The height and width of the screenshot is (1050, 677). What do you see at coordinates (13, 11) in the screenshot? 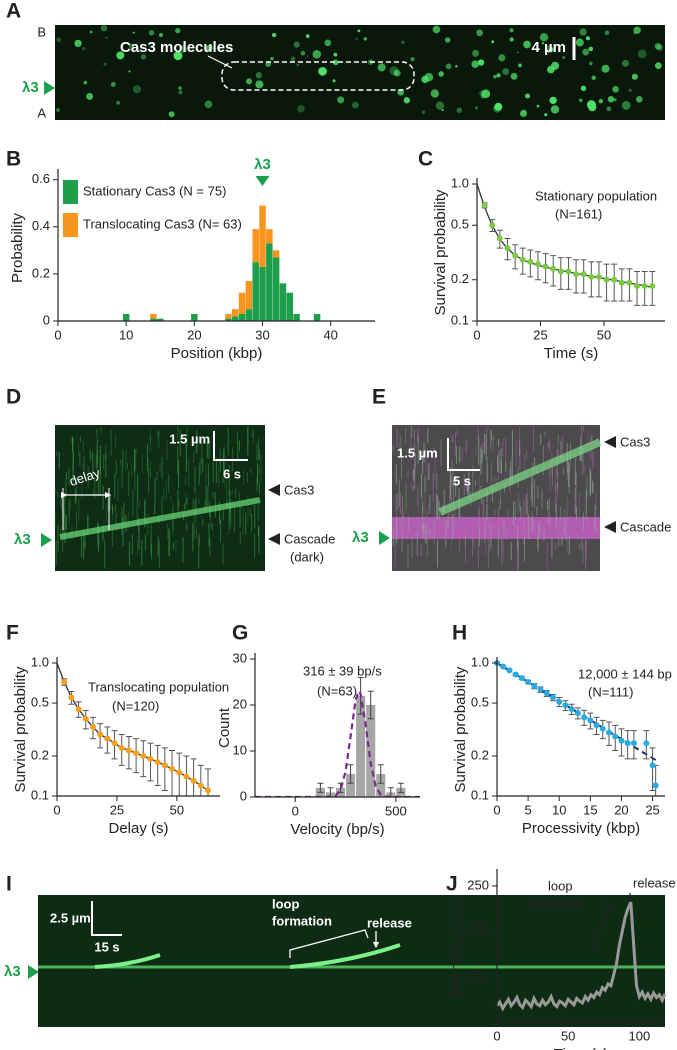
I see `panel-label: A` at bounding box center [13, 11].